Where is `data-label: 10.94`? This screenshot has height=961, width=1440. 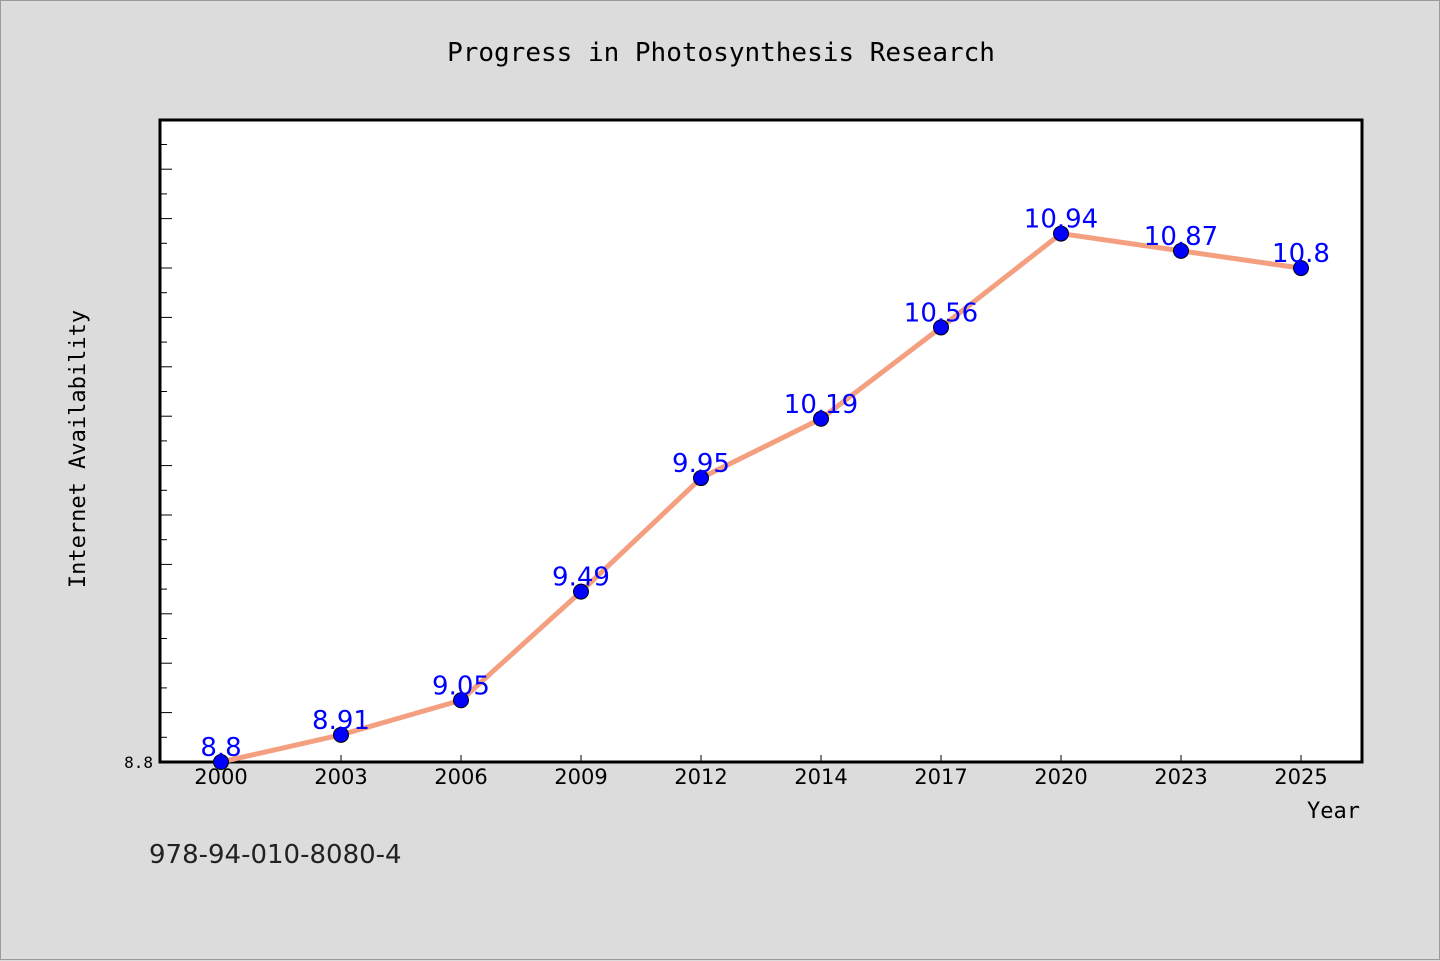
data-label: 10.94 is located at coordinates (1061, 220).